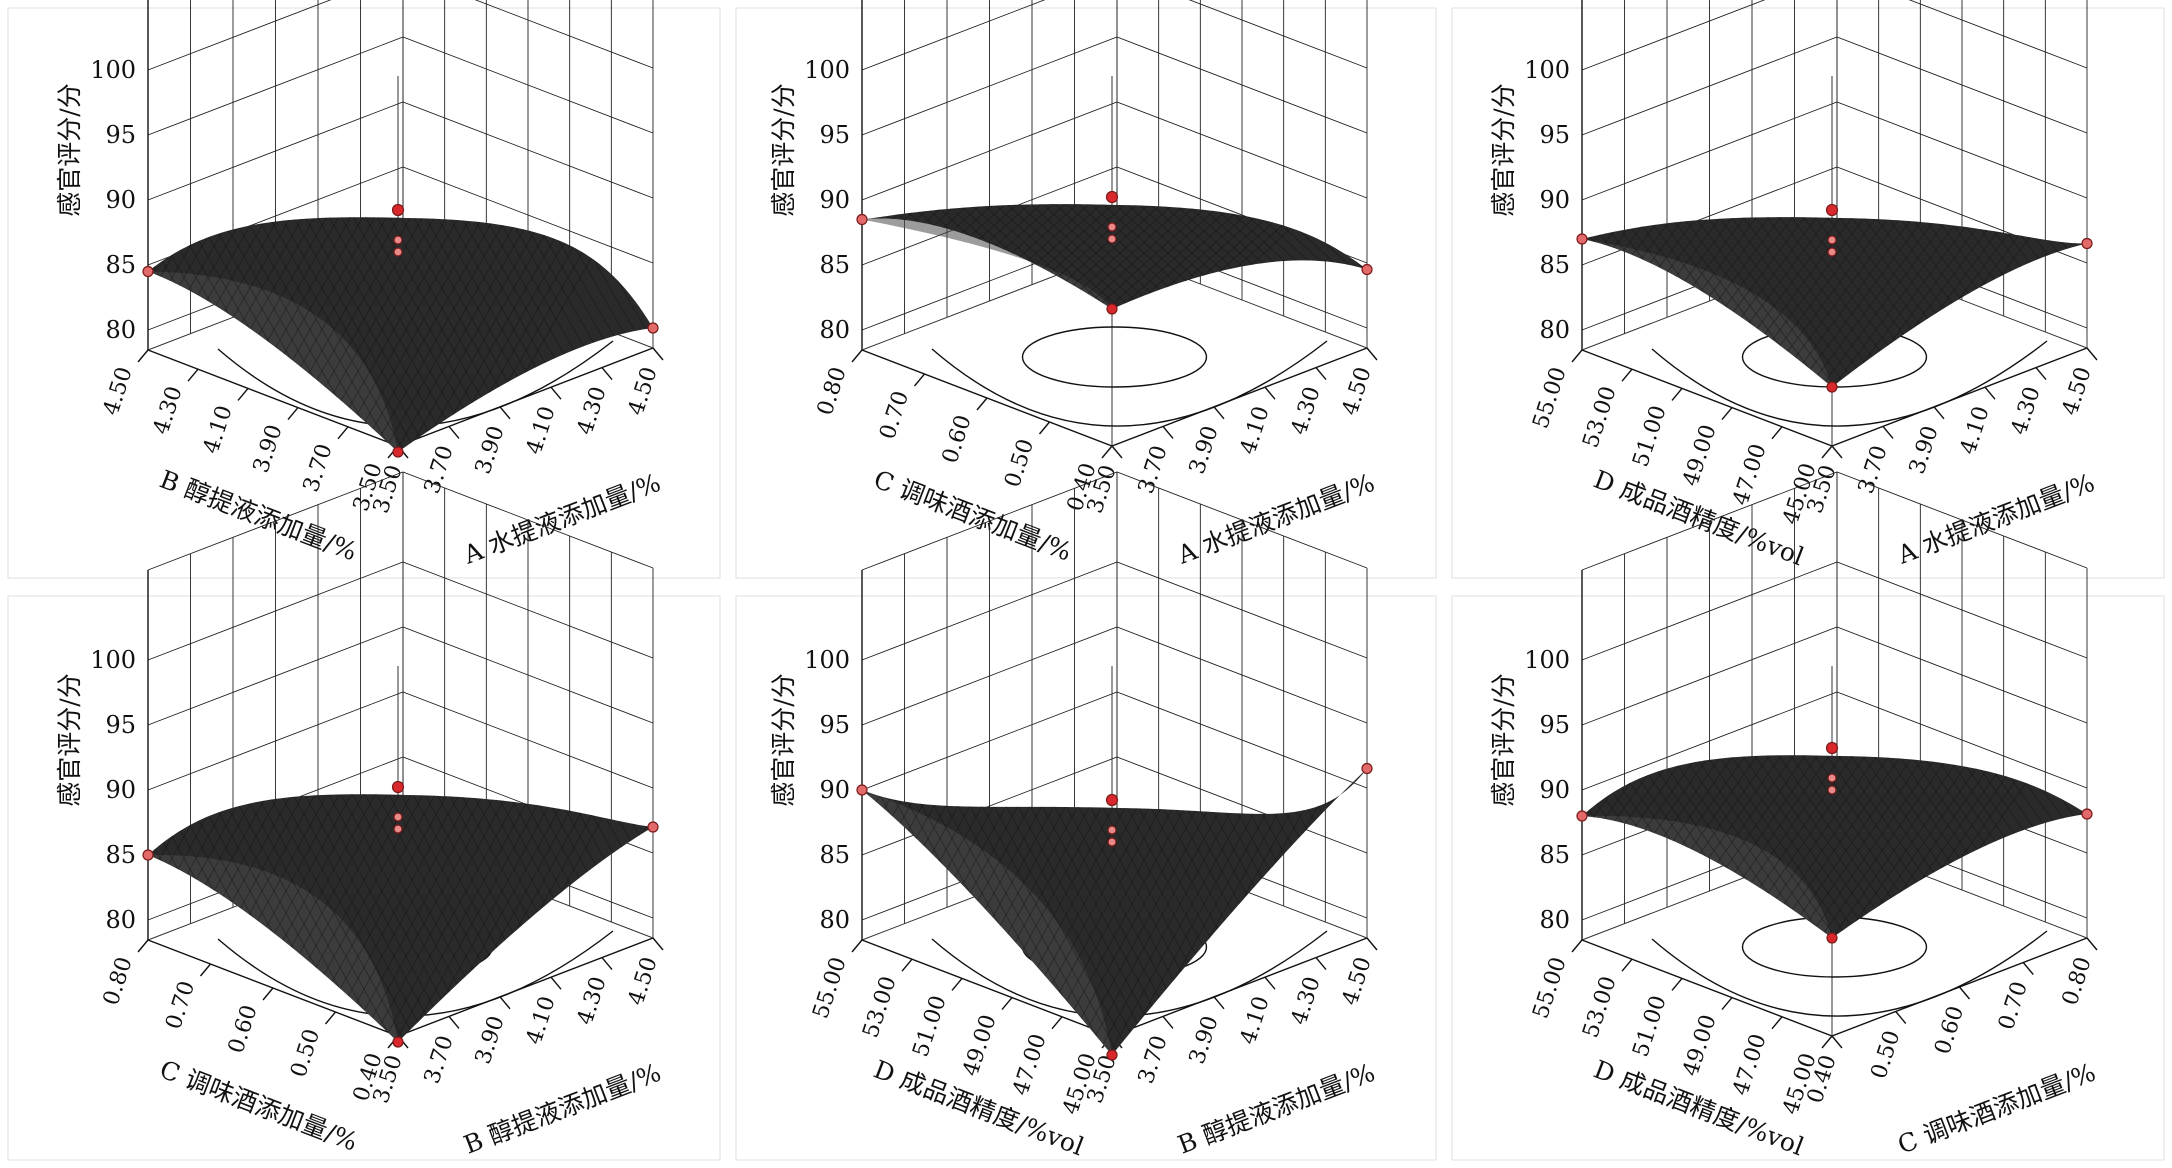 This screenshot has width=2172, height=1168. Describe the element at coordinates (1129, 376) in the screenshot. I see `contour-lines` at that location.